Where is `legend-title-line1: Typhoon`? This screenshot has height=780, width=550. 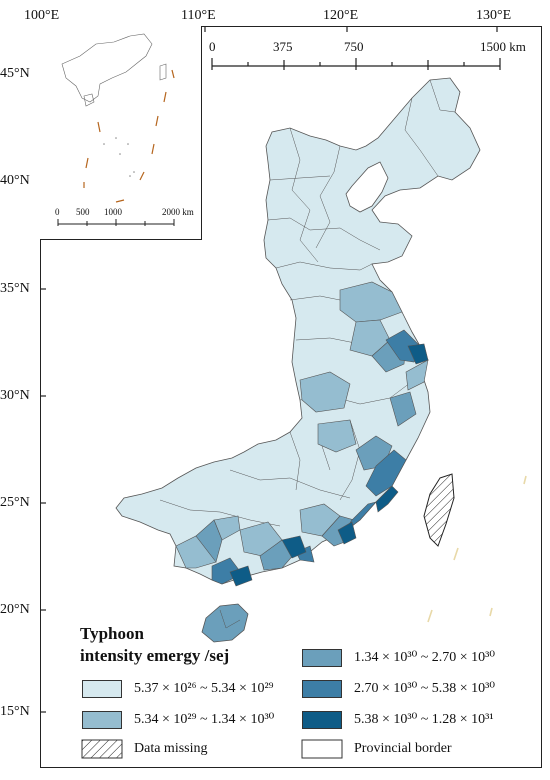
legend-title-line1: Typhoon is located at coordinates (112, 633).